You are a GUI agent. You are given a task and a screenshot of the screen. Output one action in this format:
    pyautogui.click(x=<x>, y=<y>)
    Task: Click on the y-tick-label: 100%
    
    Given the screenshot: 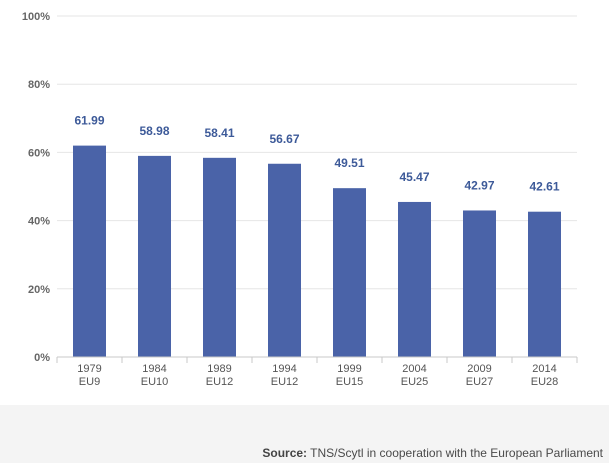 What is the action you would take?
    pyautogui.click(x=36, y=17)
    